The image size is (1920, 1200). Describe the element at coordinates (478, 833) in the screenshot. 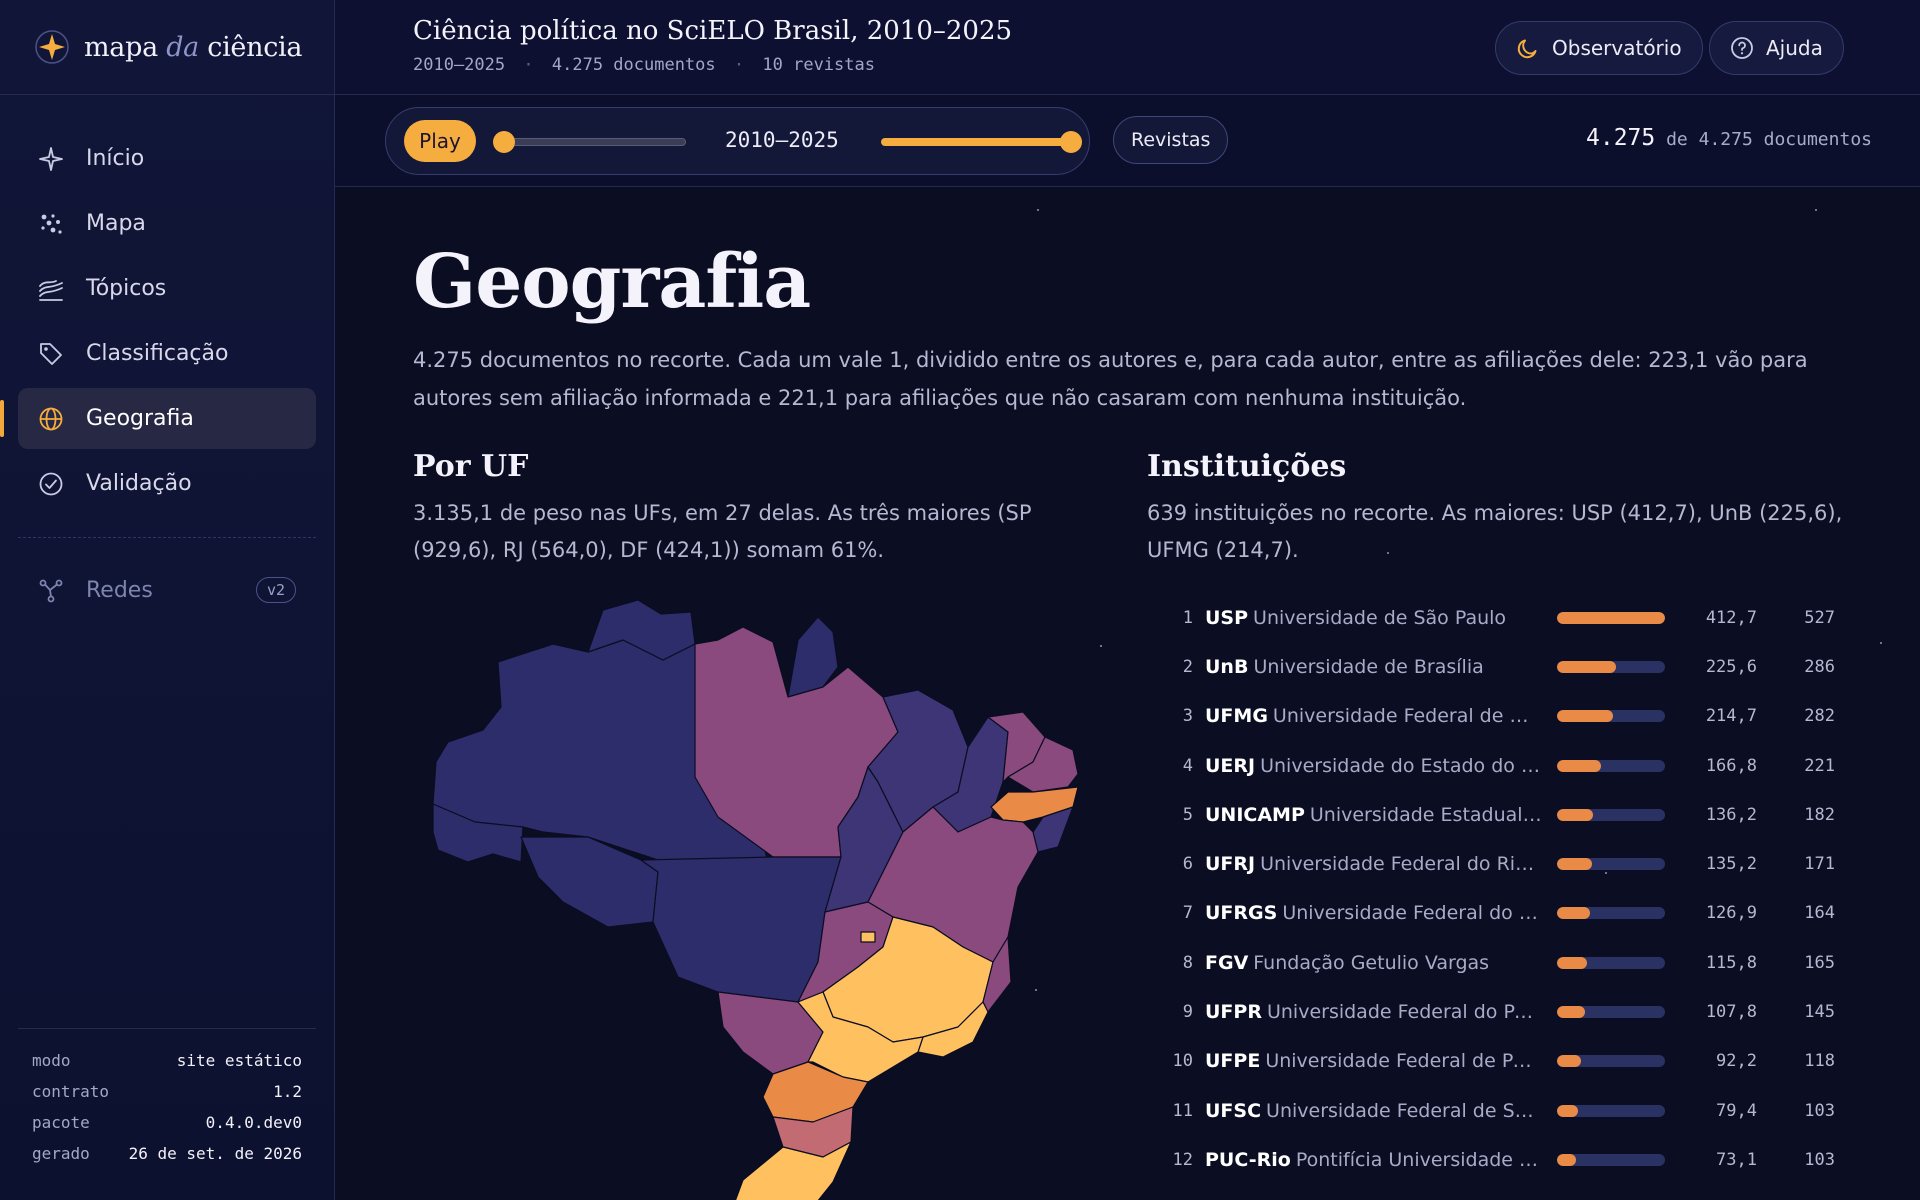

I see `map-region-ac` at that location.